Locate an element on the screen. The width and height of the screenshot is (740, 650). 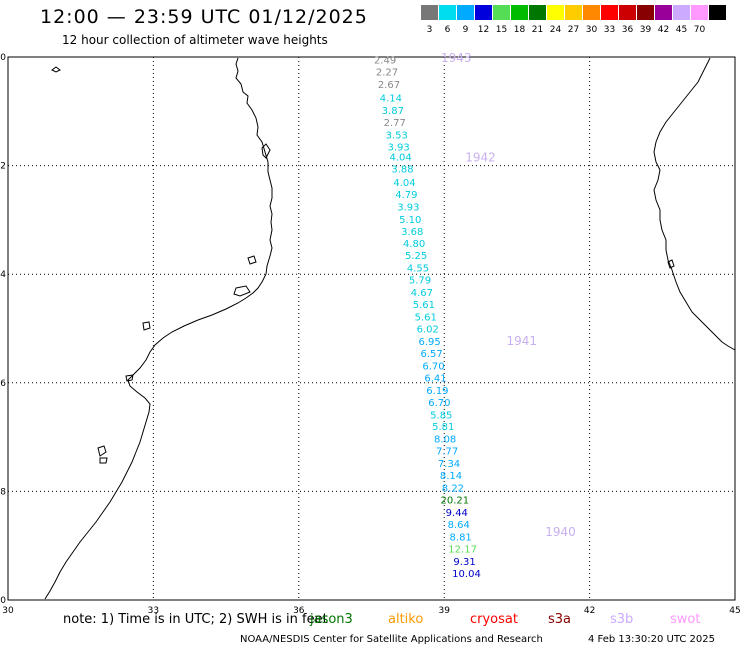
satellite-label: altiko is located at coordinates (406, 619).